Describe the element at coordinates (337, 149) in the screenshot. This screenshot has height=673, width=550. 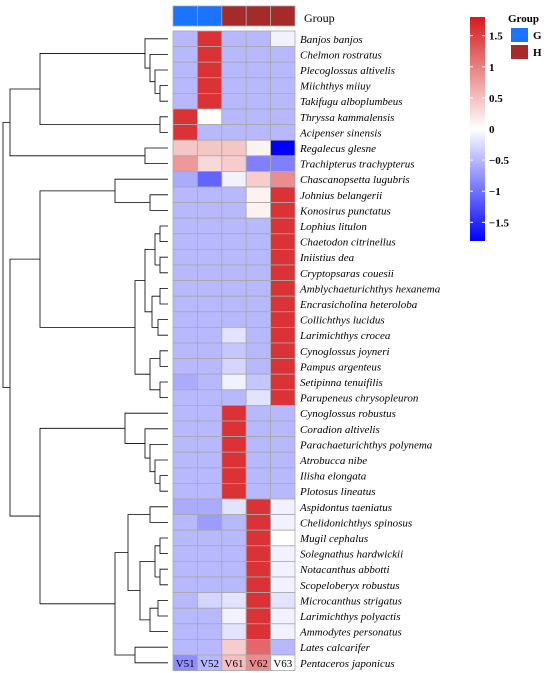
I see `row-label: Regalecus glesne` at that location.